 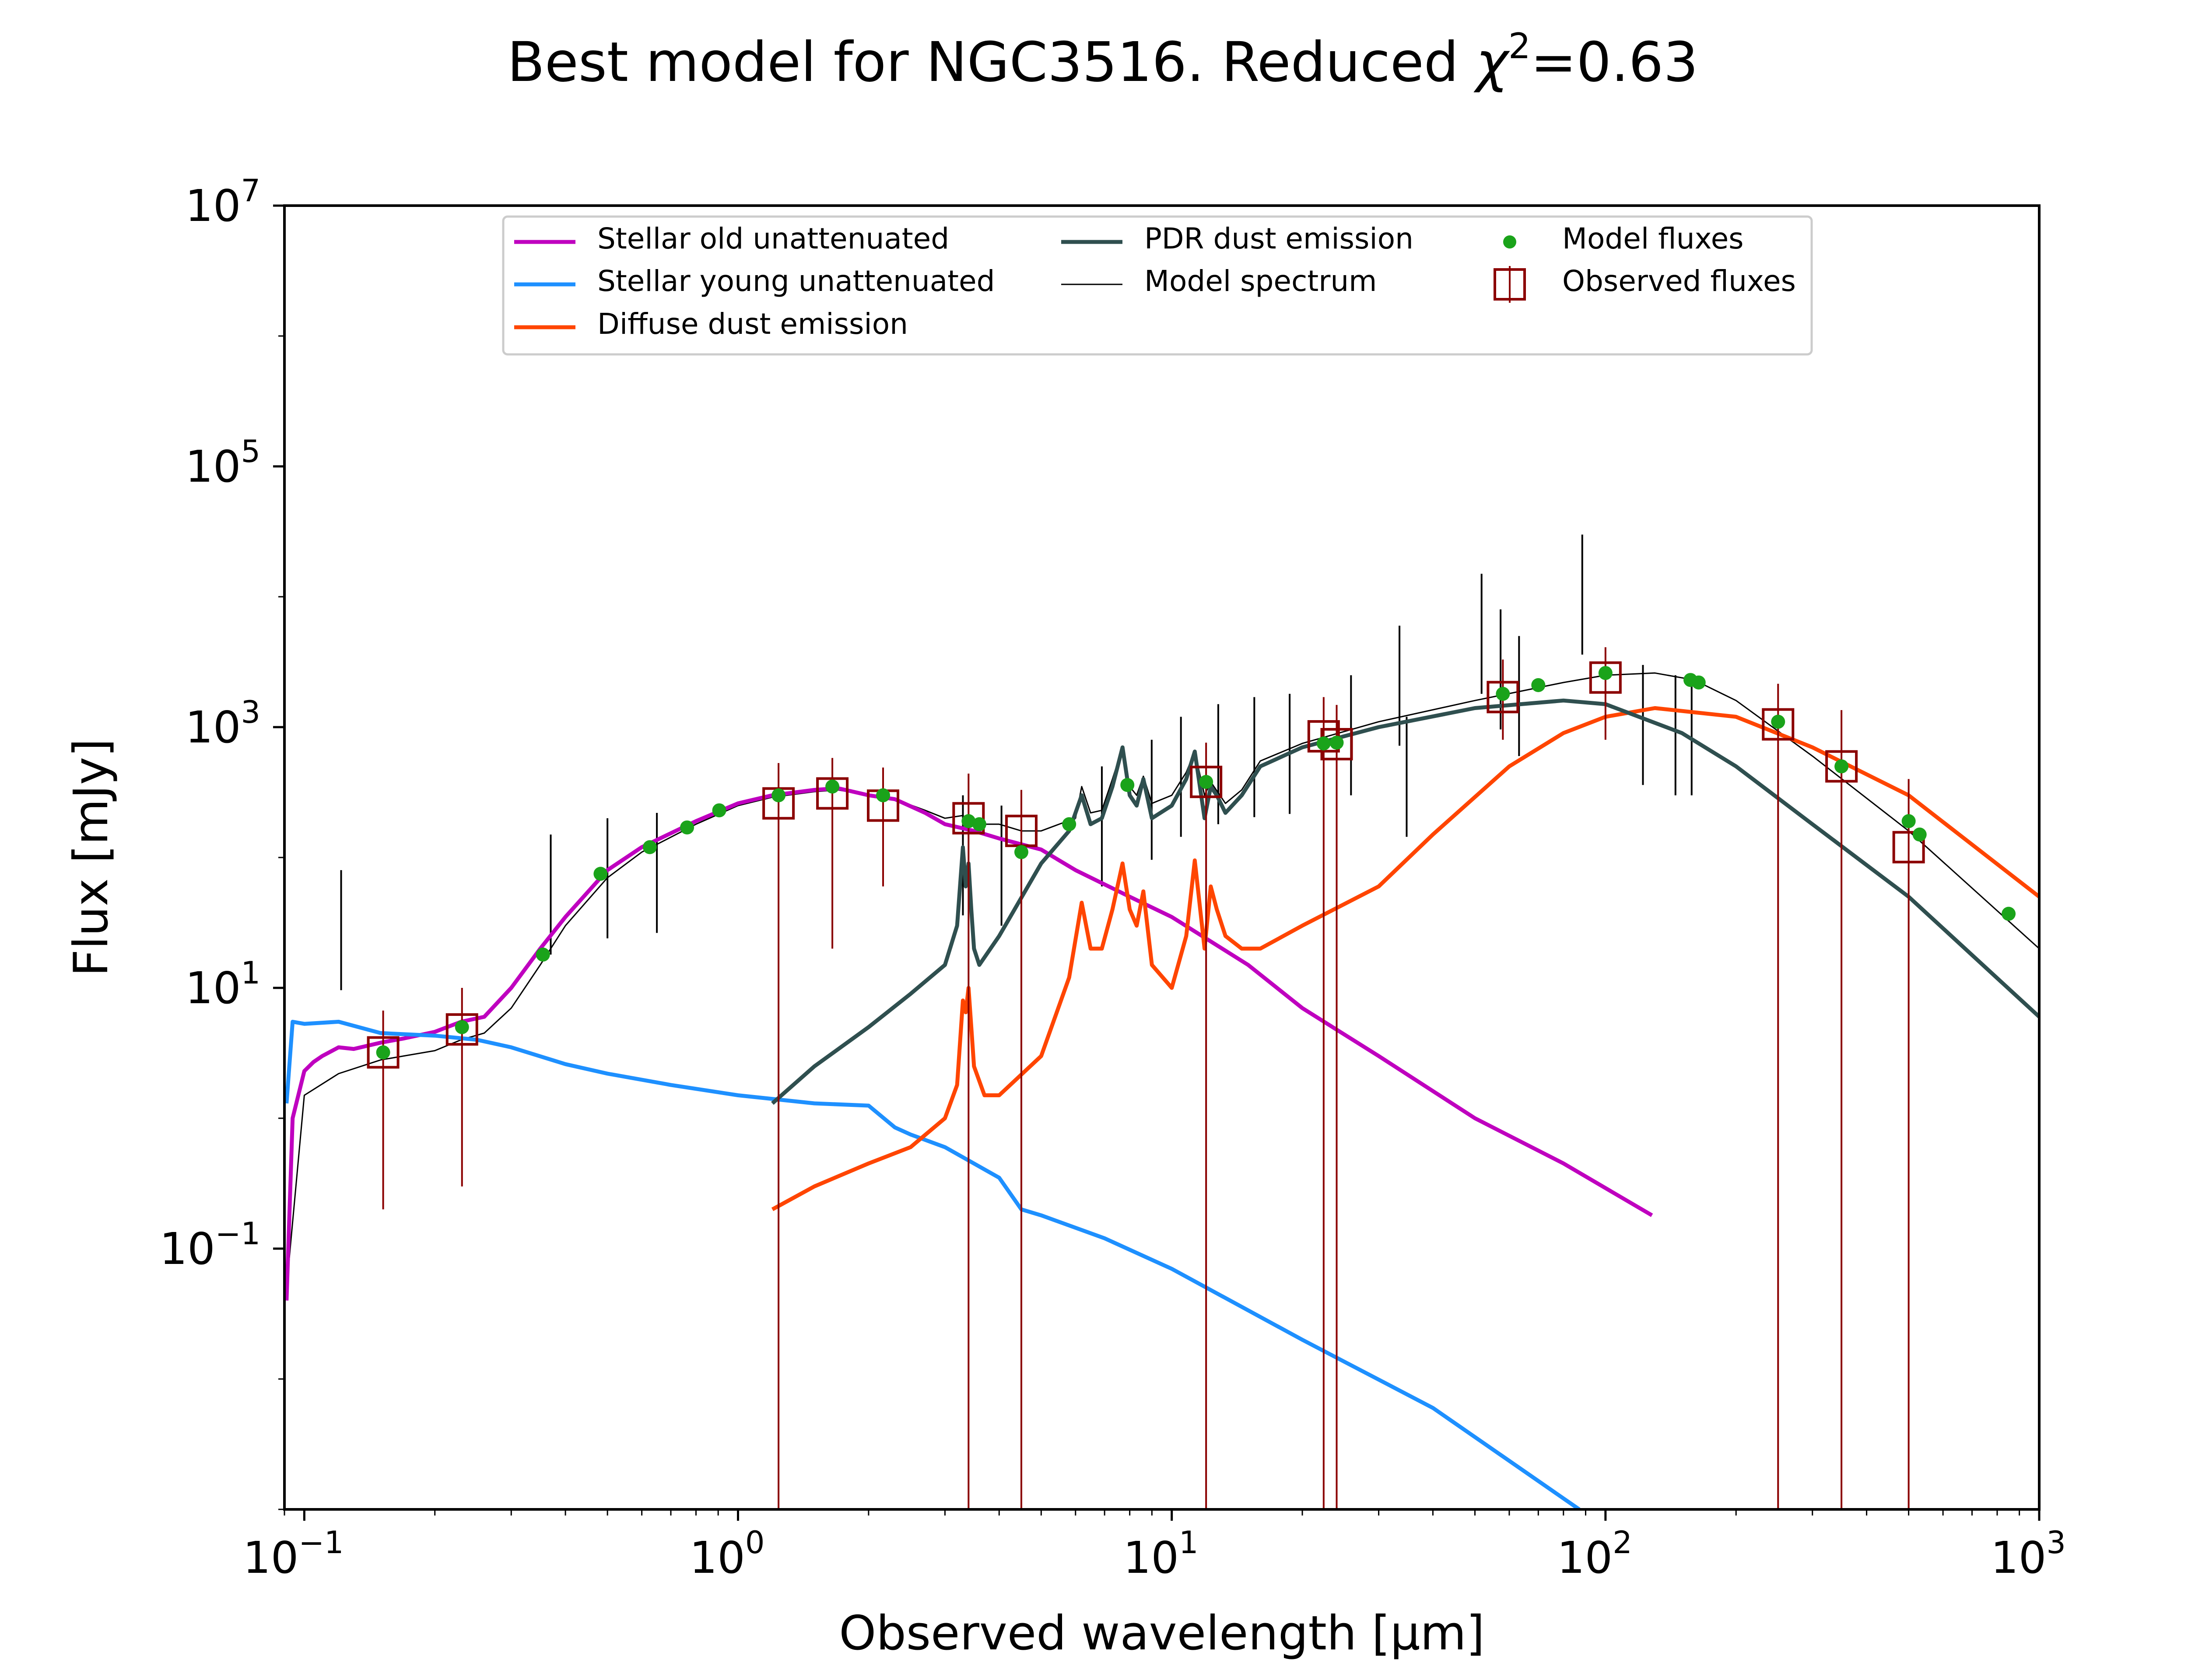 What do you see at coordinates (2056, 1543) in the screenshot?
I see `x-tick-exponent: 3` at bounding box center [2056, 1543].